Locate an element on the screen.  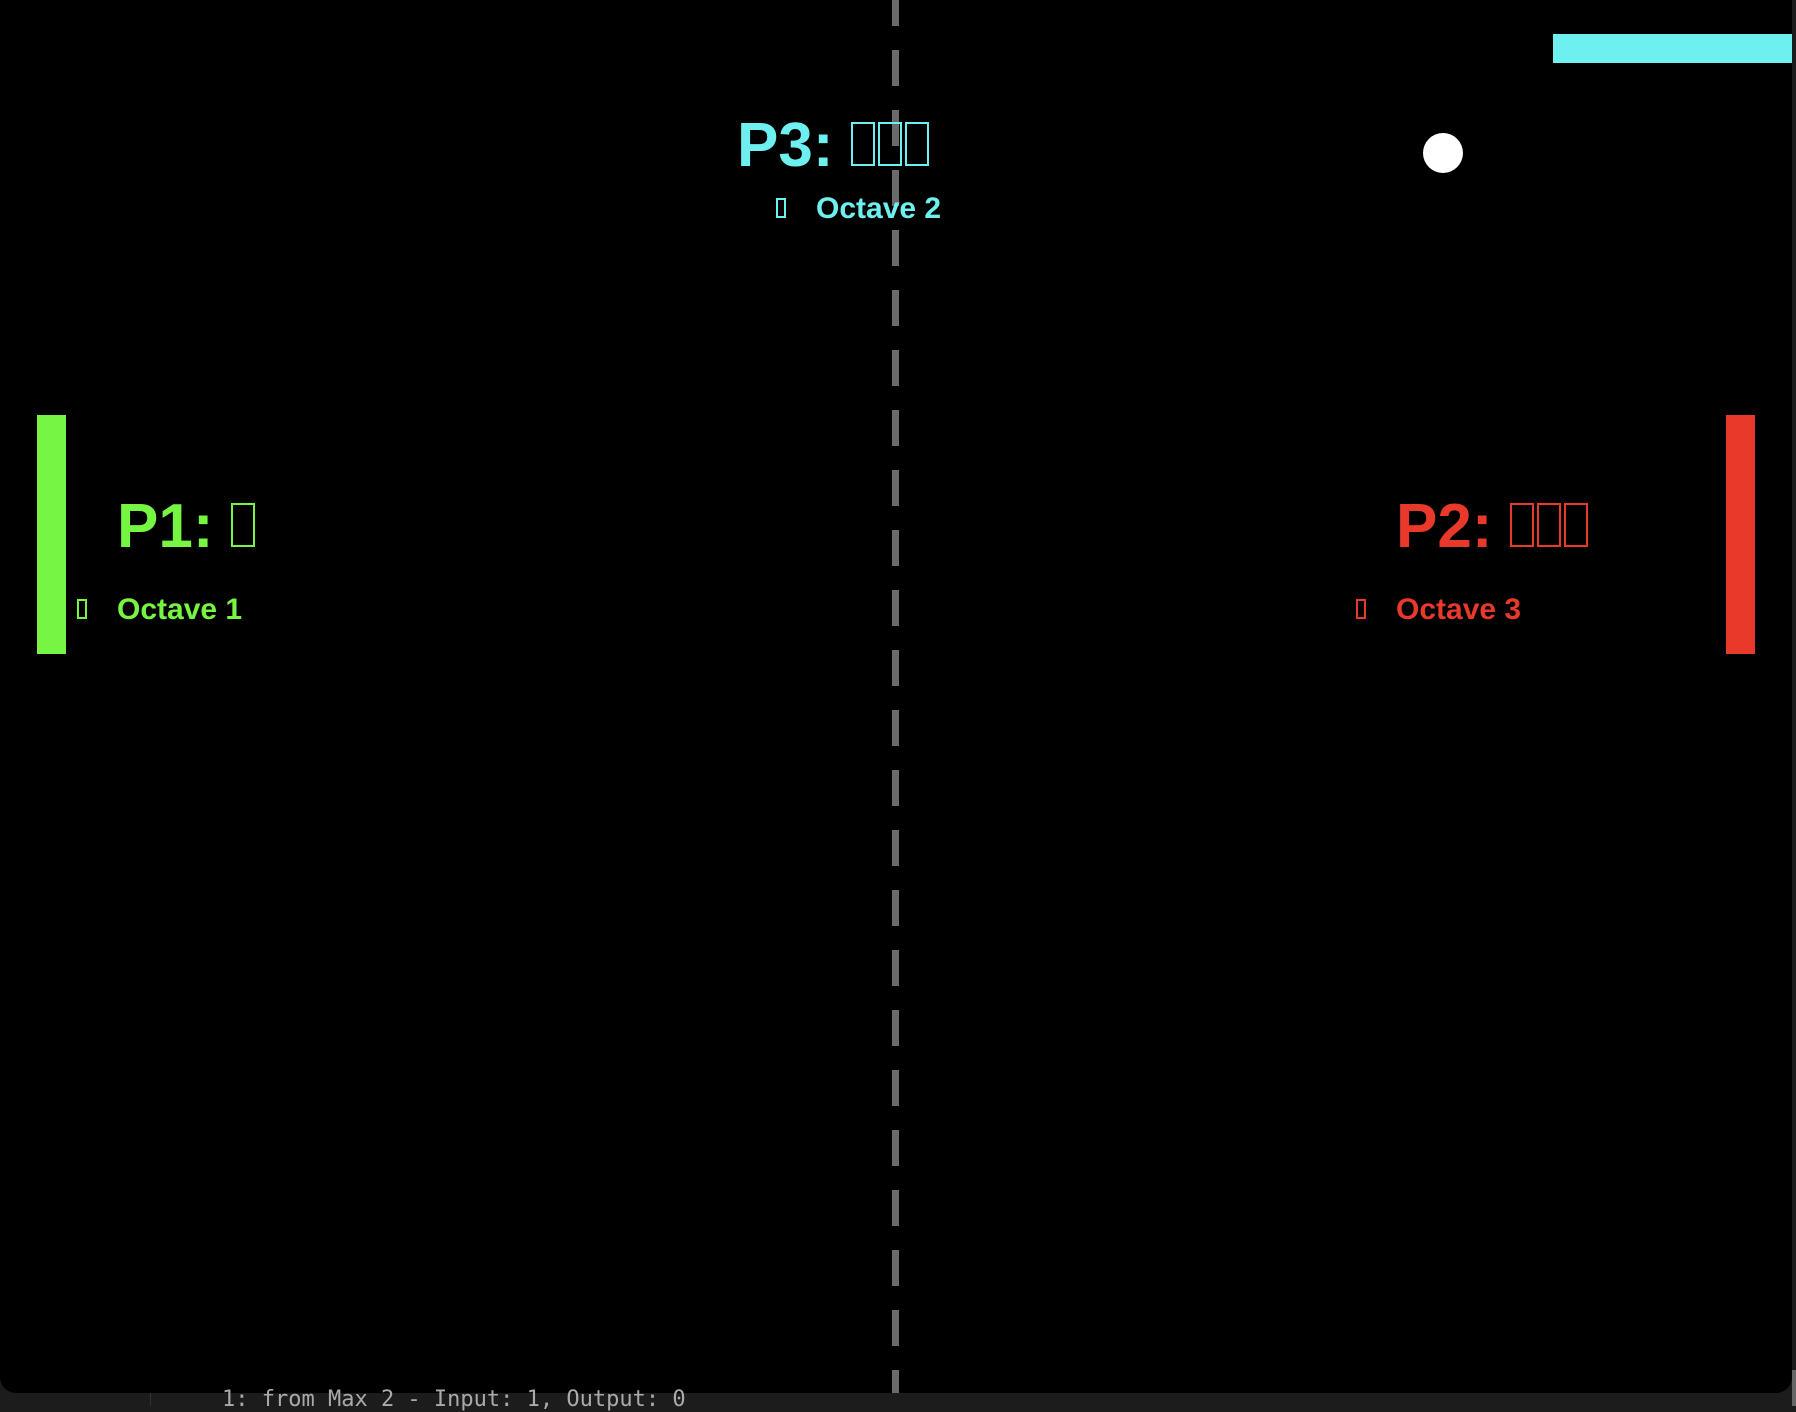
console-strip is located at coordinates (898, 1399).